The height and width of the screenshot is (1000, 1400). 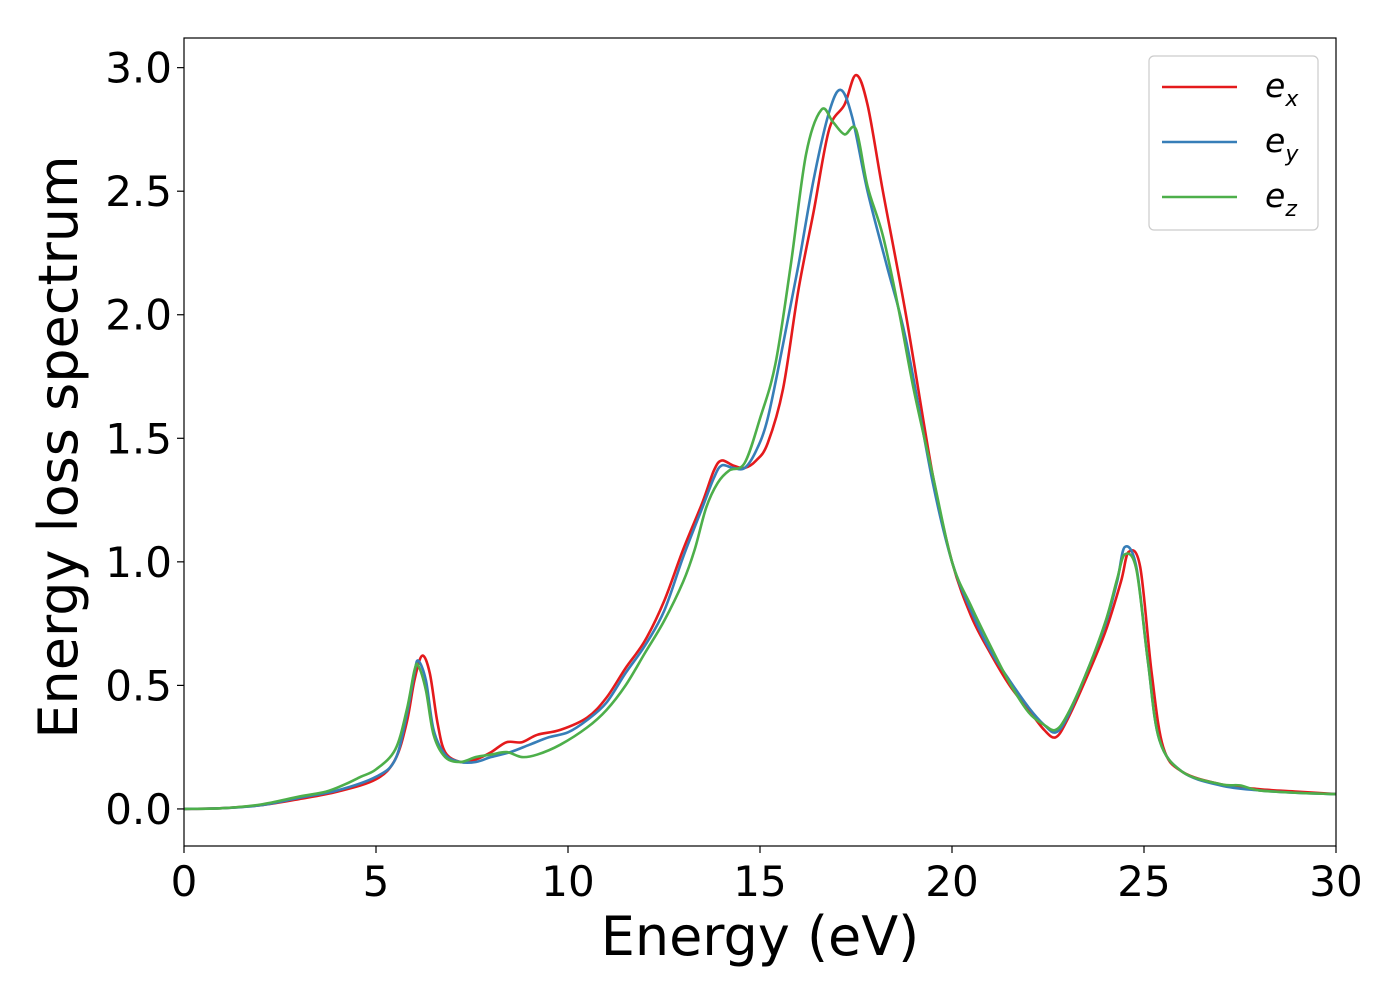 What do you see at coordinates (138, 315) in the screenshot?
I see `y-tick-label: 2.0` at bounding box center [138, 315].